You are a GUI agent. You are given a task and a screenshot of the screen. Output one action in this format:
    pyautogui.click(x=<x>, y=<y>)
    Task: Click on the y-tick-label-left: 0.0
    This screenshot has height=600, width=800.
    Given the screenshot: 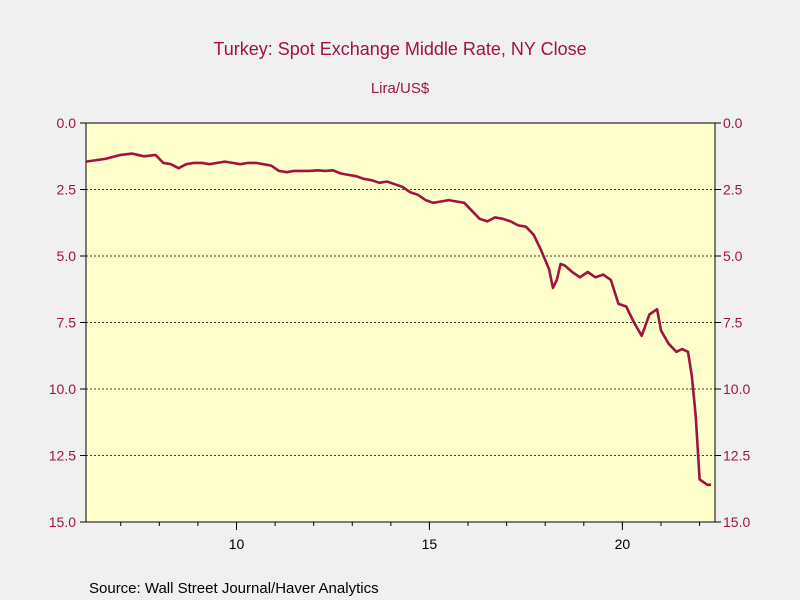 What is the action you would take?
    pyautogui.click(x=67, y=123)
    